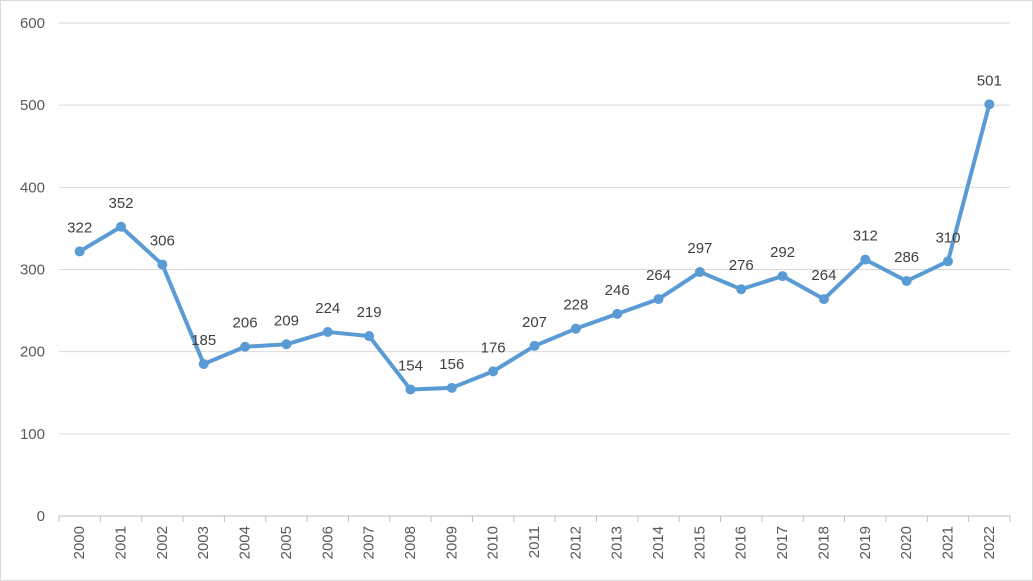 The height and width of the screenshot is (581, 1033). What do you see at coordinates (79, 542) in the screenshot?
I see `x-tick-label: 2000` at bounding box center [79, 542].